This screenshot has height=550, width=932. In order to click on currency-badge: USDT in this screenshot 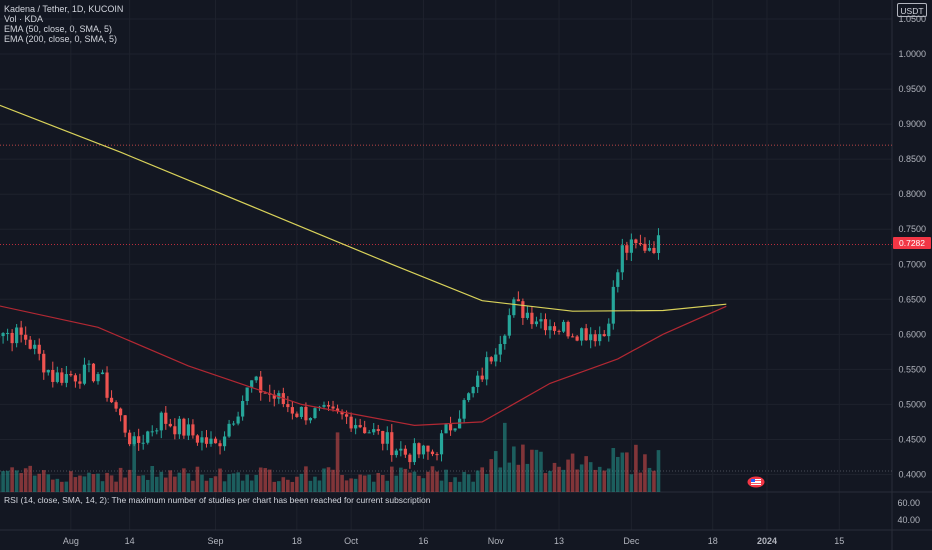, I will do `click(912, 10)`.